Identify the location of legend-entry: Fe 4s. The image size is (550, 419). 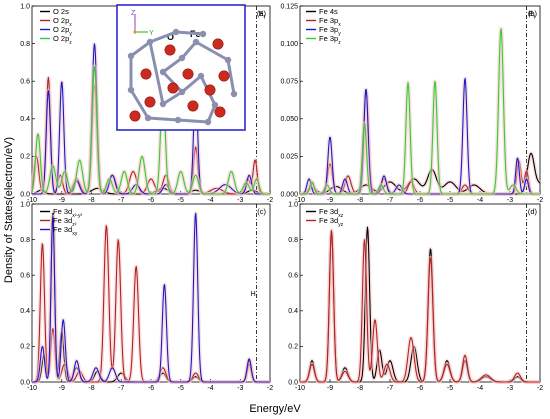
(328, 11).